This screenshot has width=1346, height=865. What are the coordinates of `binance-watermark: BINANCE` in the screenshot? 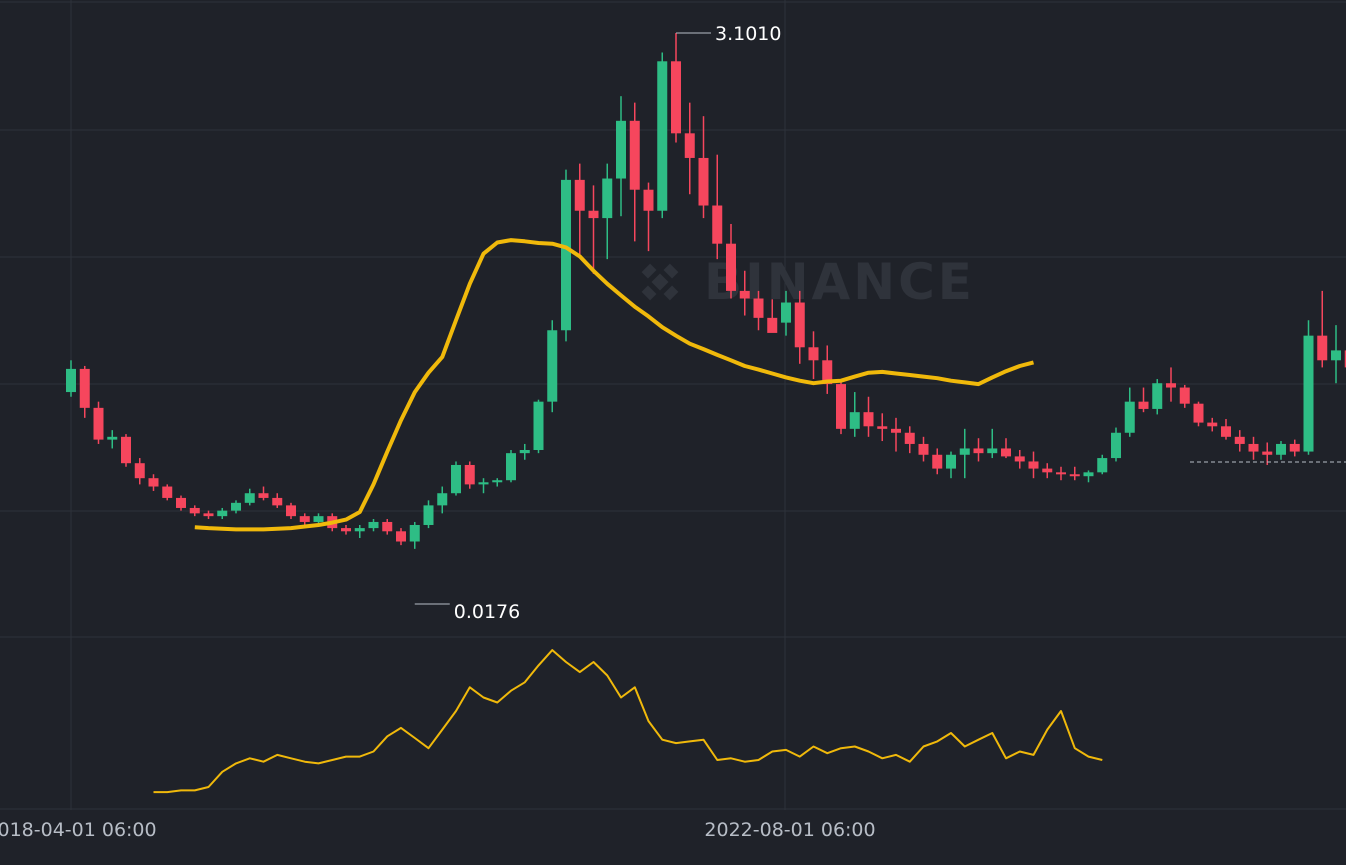 It's located at (808, 282).